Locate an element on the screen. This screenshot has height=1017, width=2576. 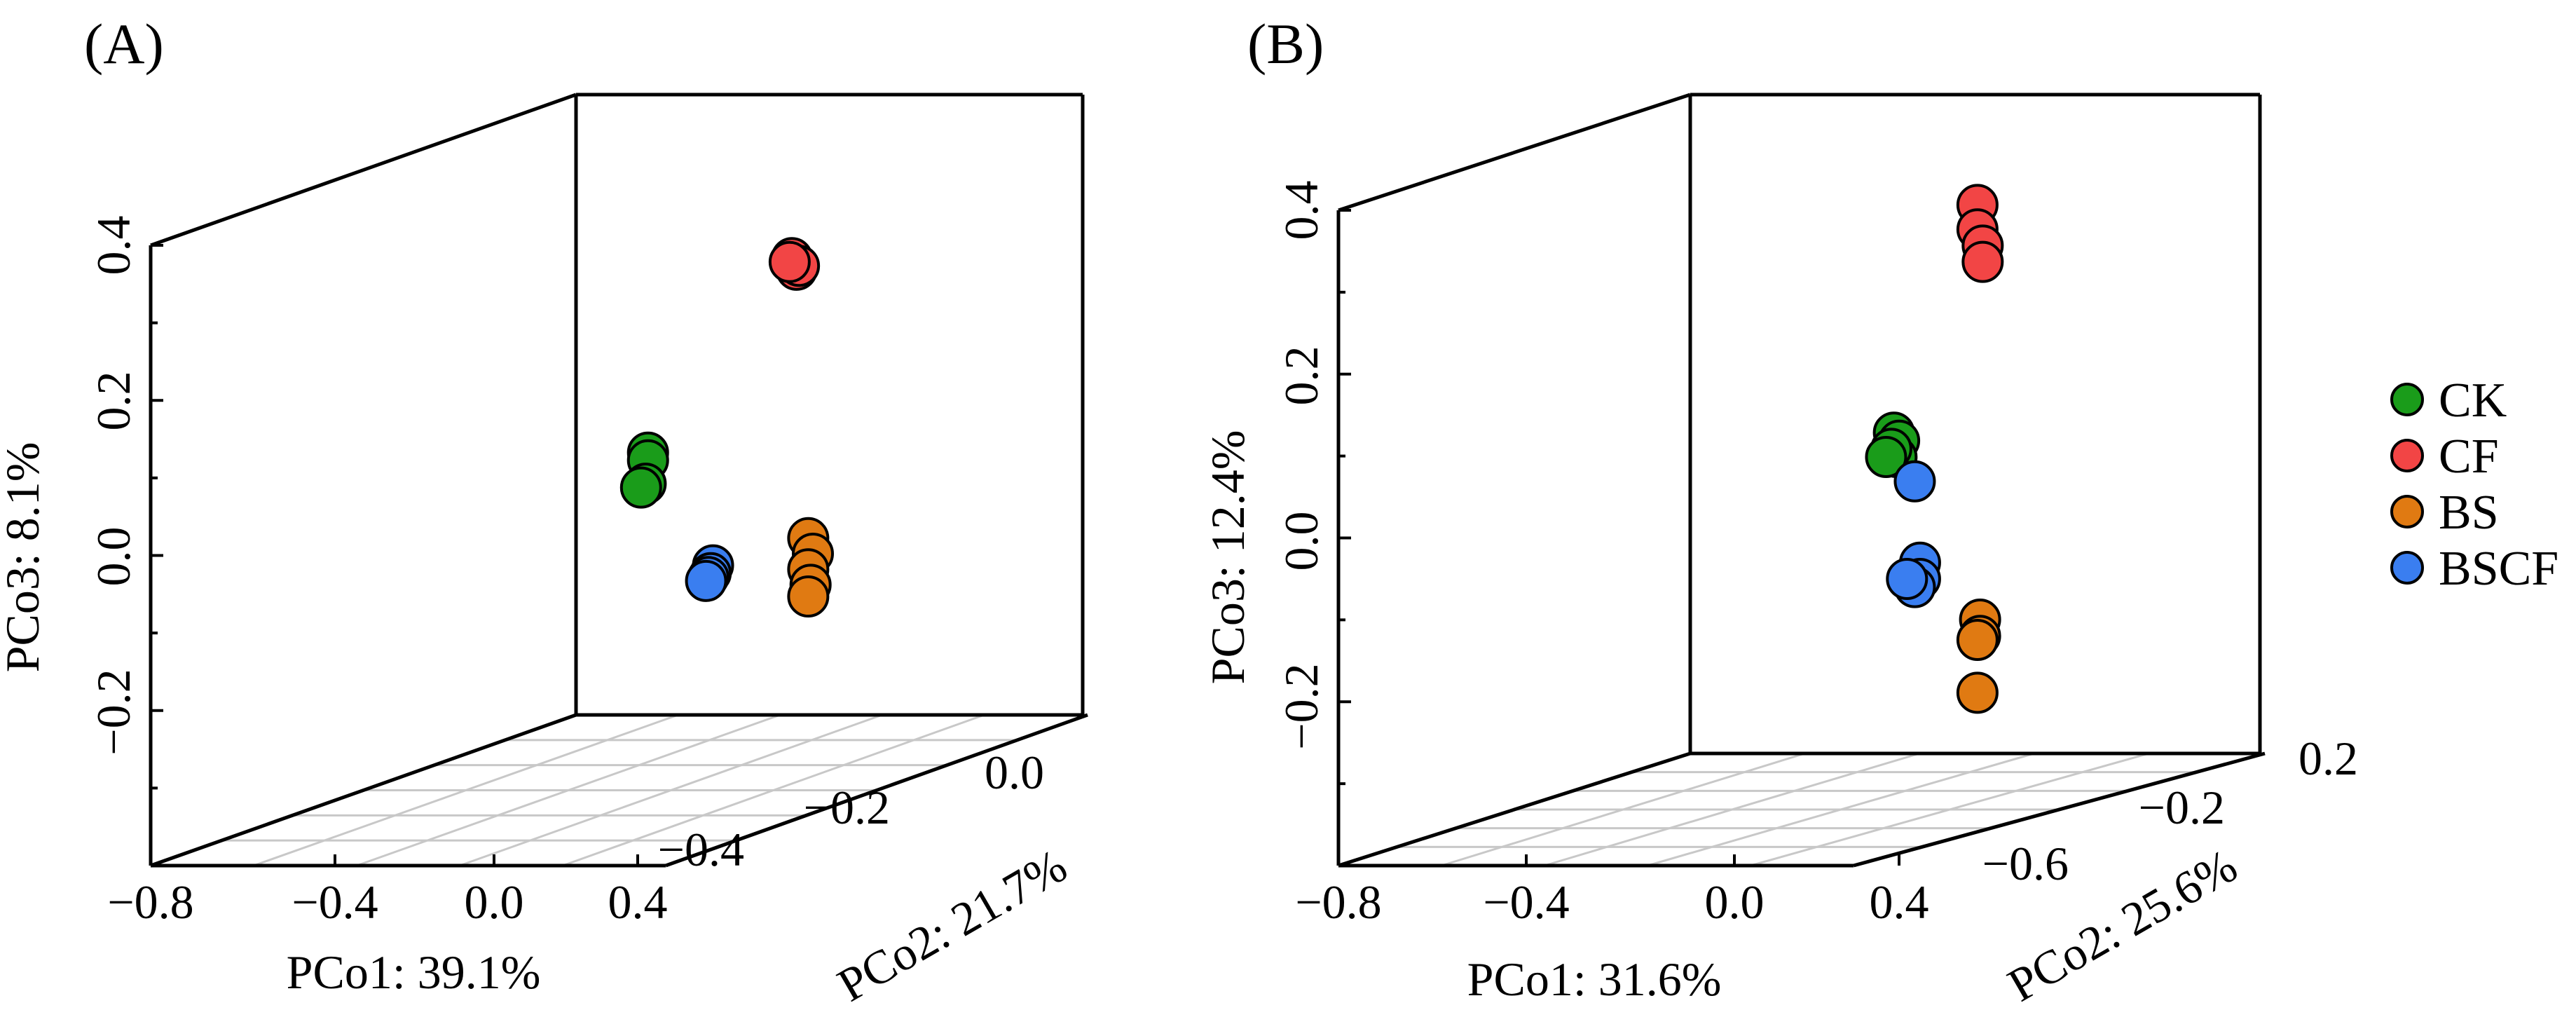
legend-marker-cf is located at coordinates (2407, 455).